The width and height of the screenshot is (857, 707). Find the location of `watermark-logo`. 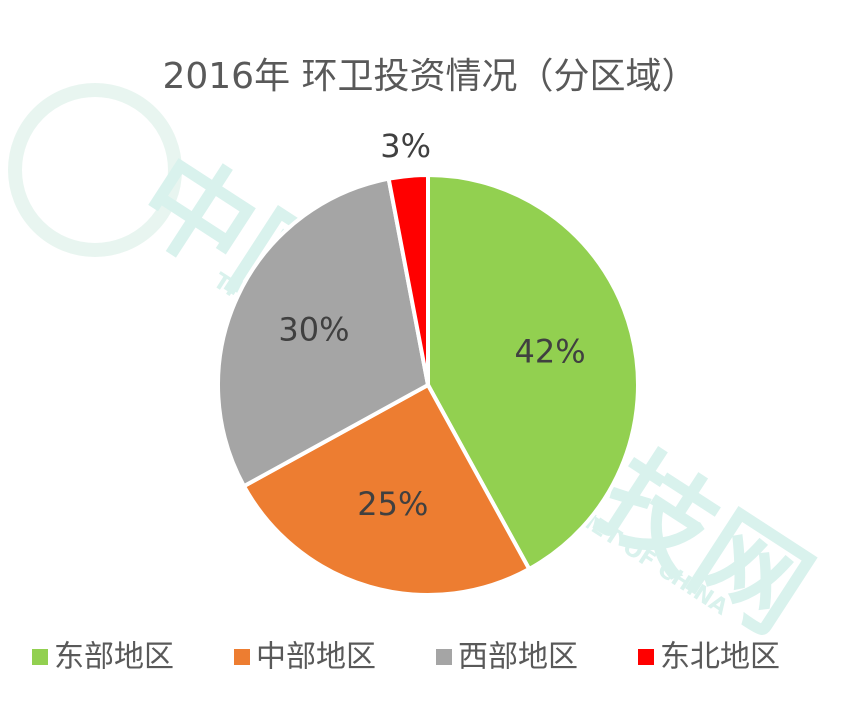

watermark-logo is located at coordinates (95, 170).